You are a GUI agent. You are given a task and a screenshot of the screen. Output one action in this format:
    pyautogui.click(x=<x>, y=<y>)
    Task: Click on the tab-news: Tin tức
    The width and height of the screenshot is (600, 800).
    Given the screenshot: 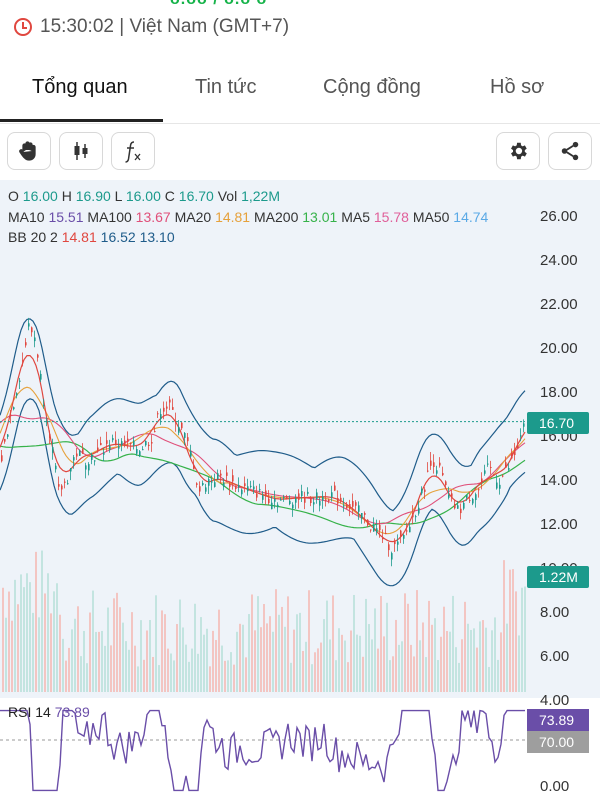 What is the action you would take?
    pyautogui.click(x=226, y=87)
    